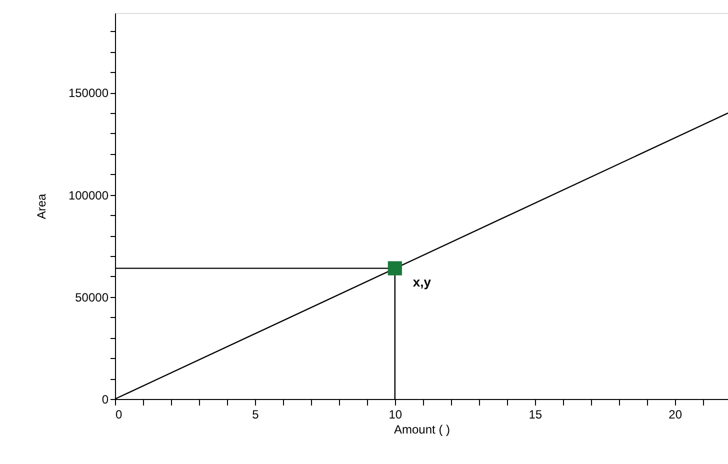 Image resolution: width=728 pixels, height=464 pixels. Describe the element at coordinates (535, 415) in the screenshot. I see `x-tick-label: 15` at that location.